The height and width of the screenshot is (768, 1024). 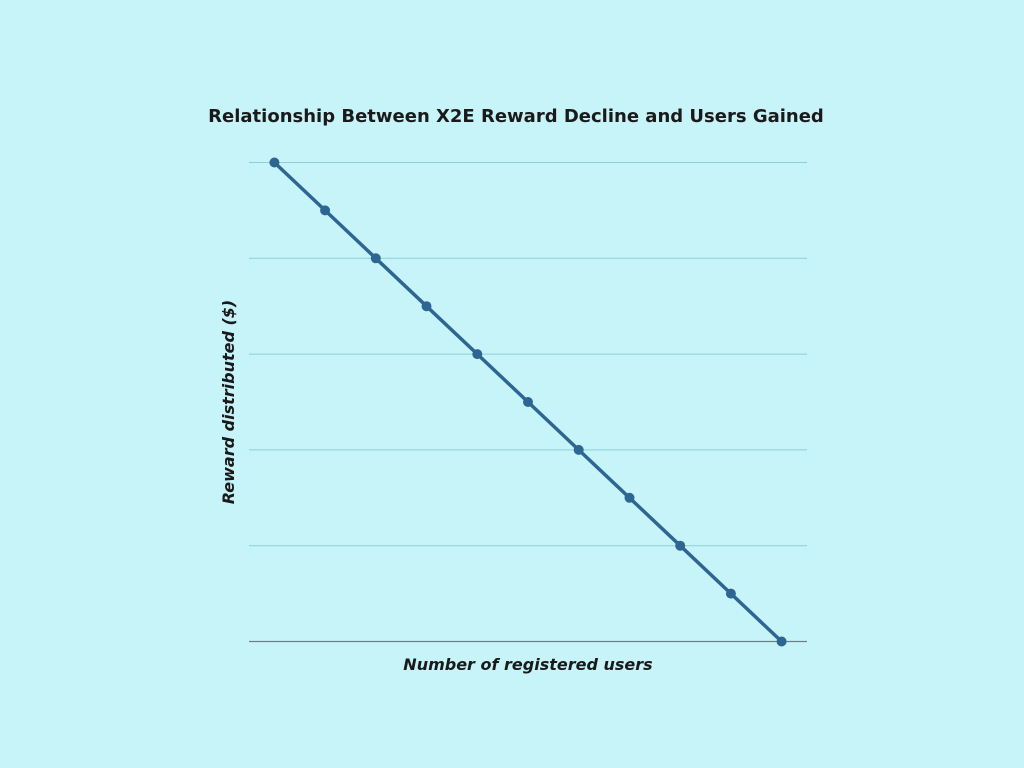 What do you see at coordinates (527, 664) in the screenshot?
I see `x-axis-label: Number of registered users` at bounding box center [527, 664].